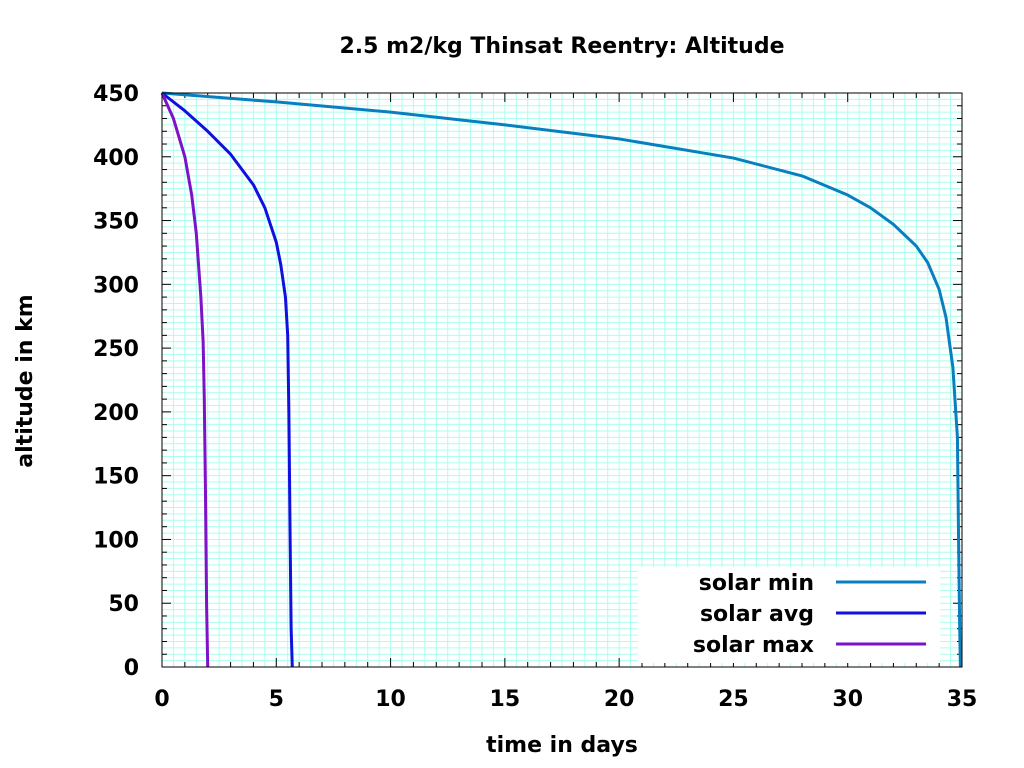  I want to click on series-line-solar-avg, so click(227, 379).